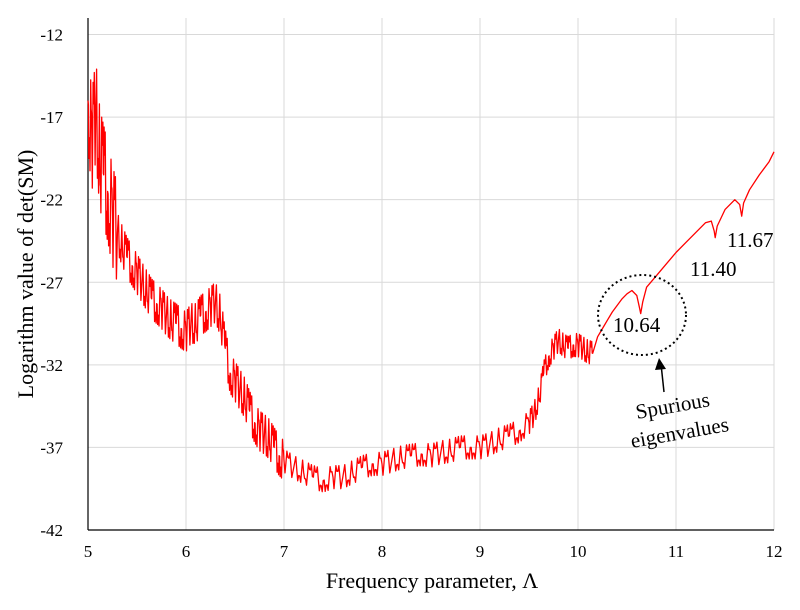 This screenshot has height=610, width=800. What do you see at coordinates (578, 551) in the screenshot?
I see `x-tick-label: 10` at bounding box center [578, 551].